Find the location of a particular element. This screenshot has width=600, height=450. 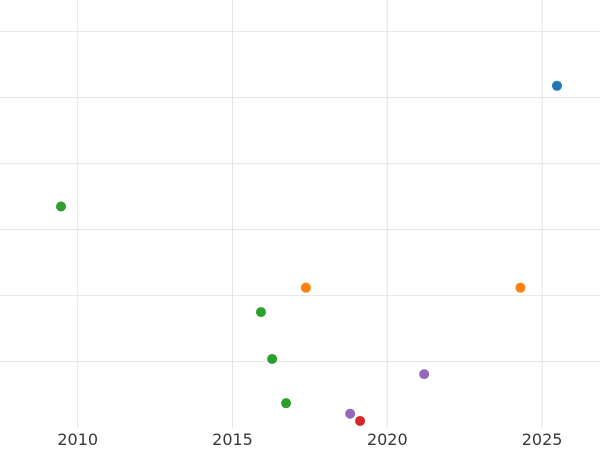

data-point-blue is located at coordinates (556, 85).